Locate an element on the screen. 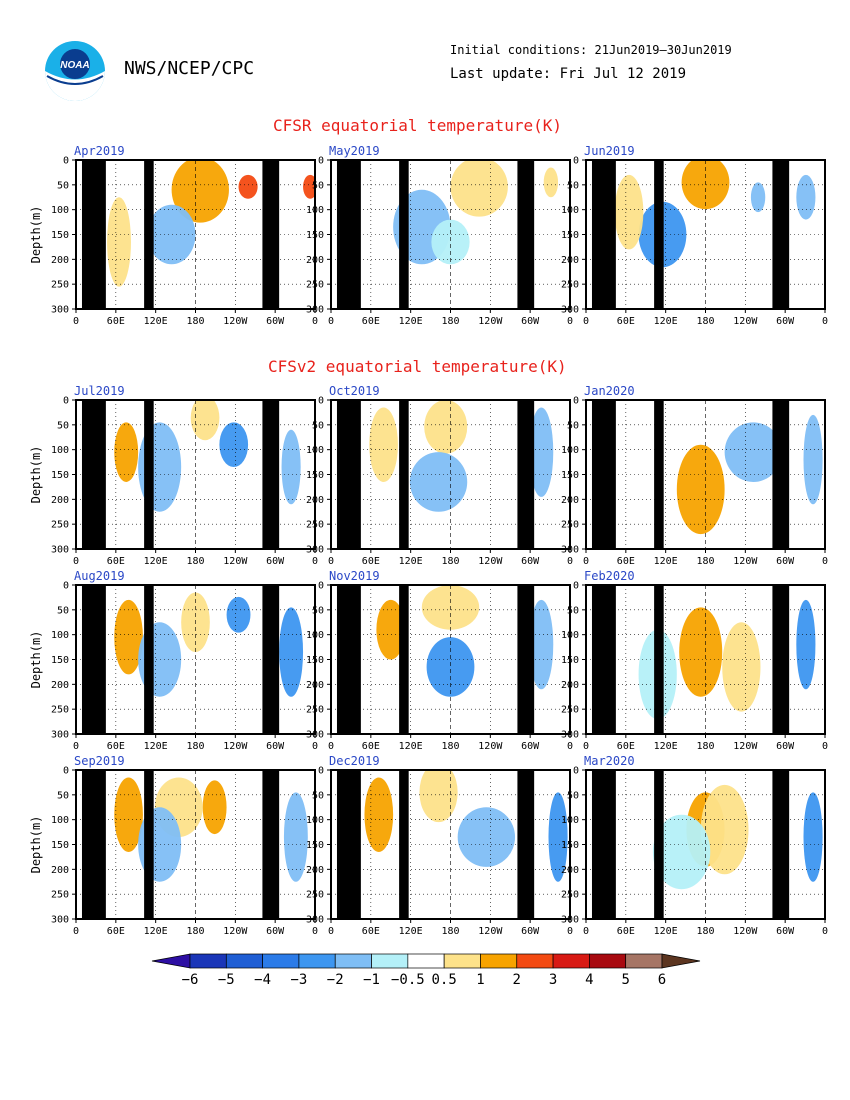  panel-title: Aug2019 is located at coordinates (99, 576).